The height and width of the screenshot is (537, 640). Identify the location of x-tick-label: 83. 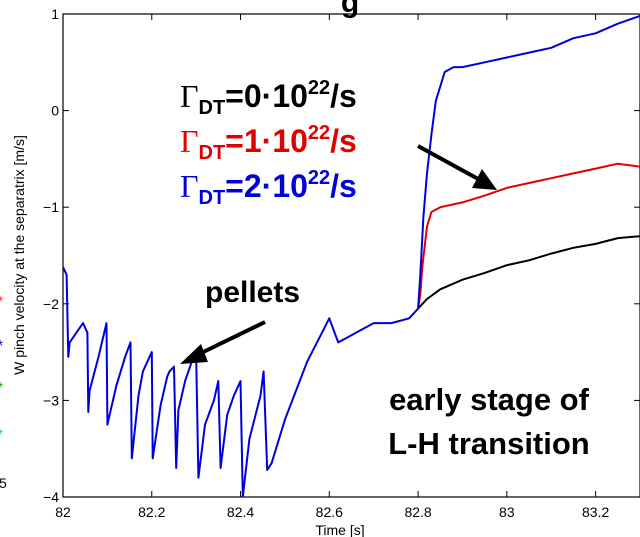
(507, 512).